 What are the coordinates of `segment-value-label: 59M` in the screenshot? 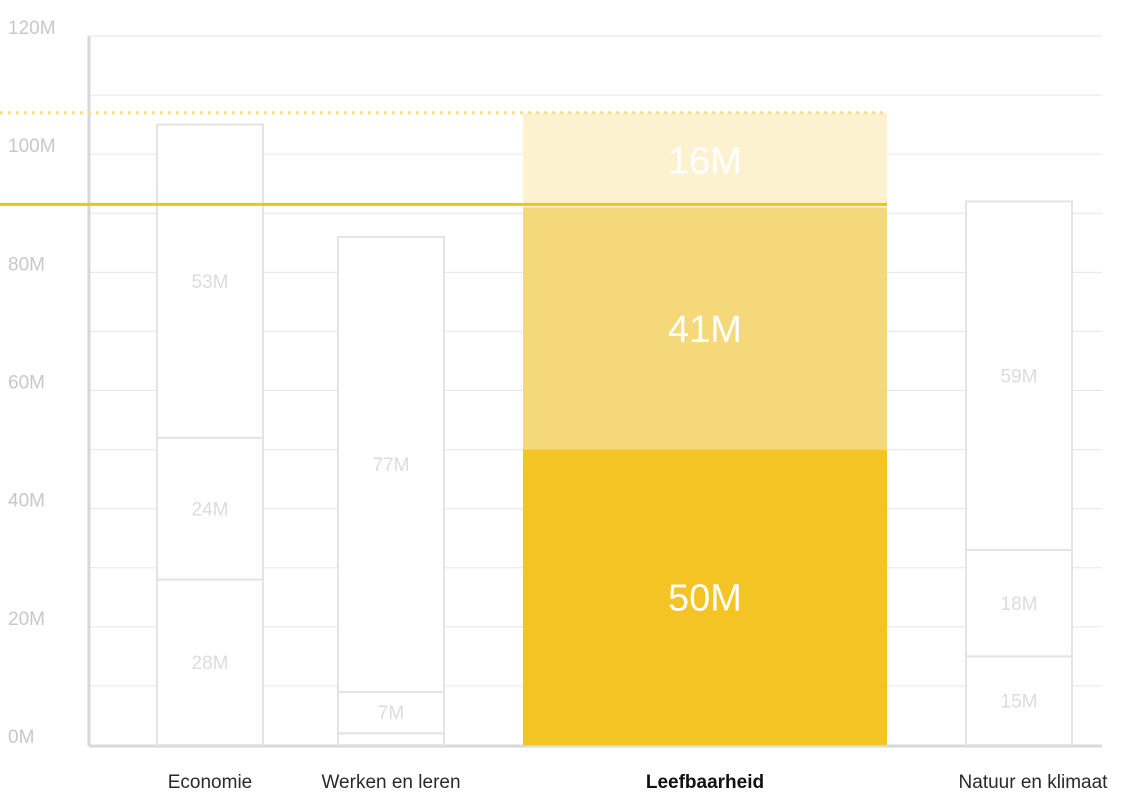 It's located at (1019, 376).